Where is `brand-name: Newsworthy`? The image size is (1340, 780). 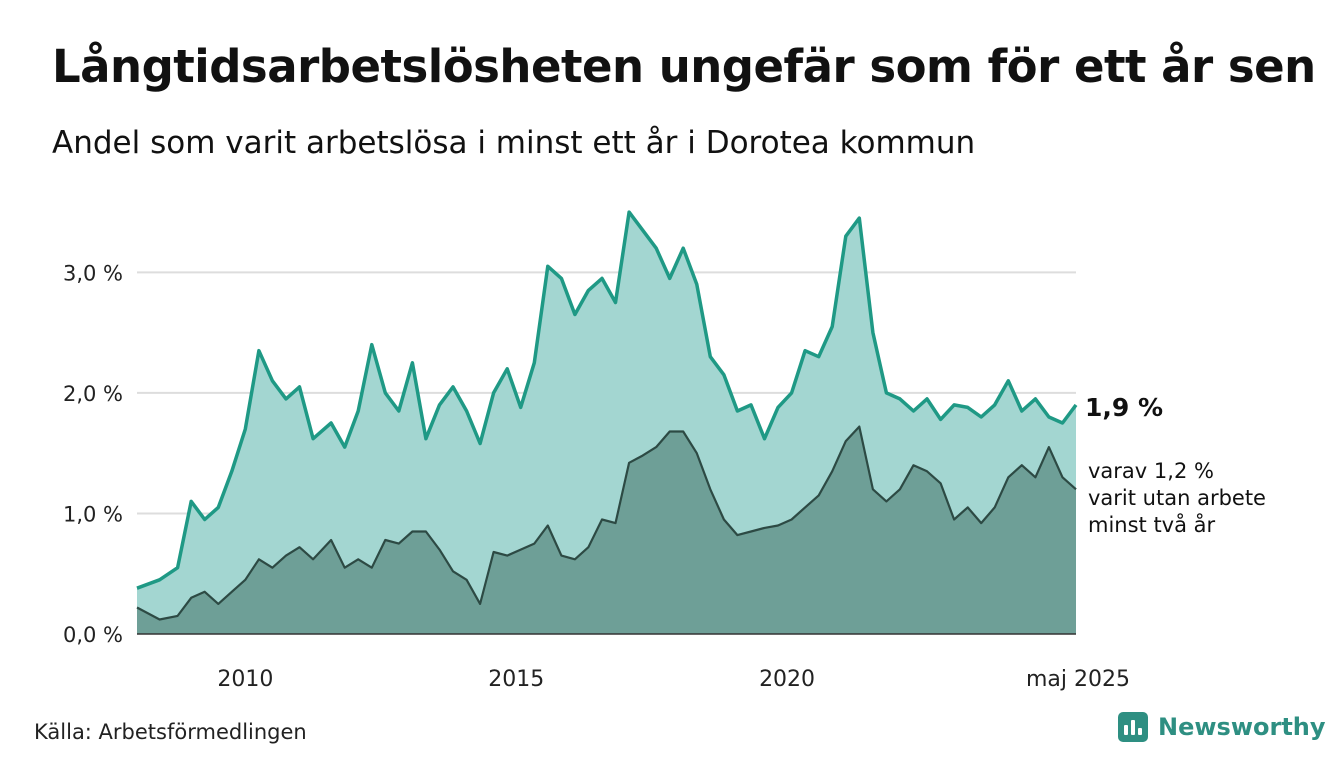 brand-name: Newsworthy is located at coordinates (1242, 727).